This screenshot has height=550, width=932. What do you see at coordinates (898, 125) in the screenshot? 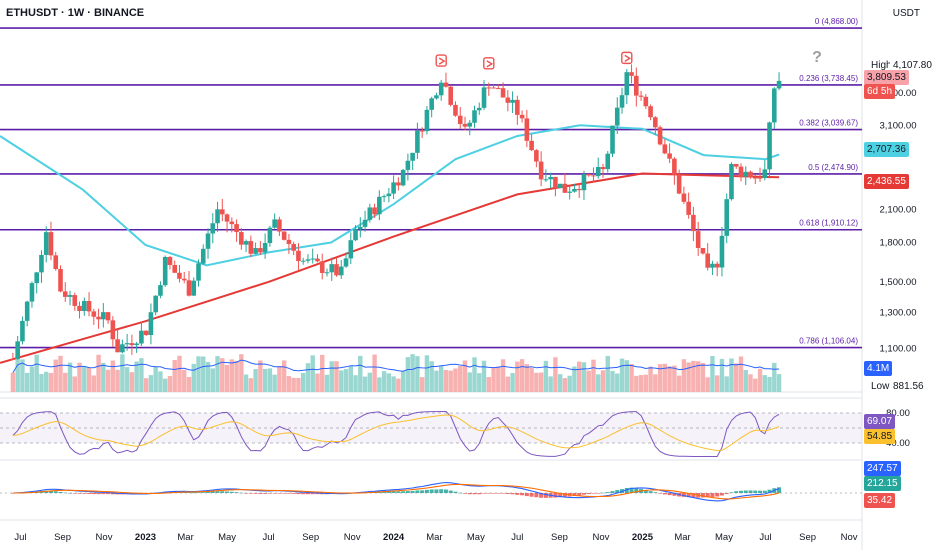
I see `price-tick: 3,100.00` at bounding box center [898, 125].